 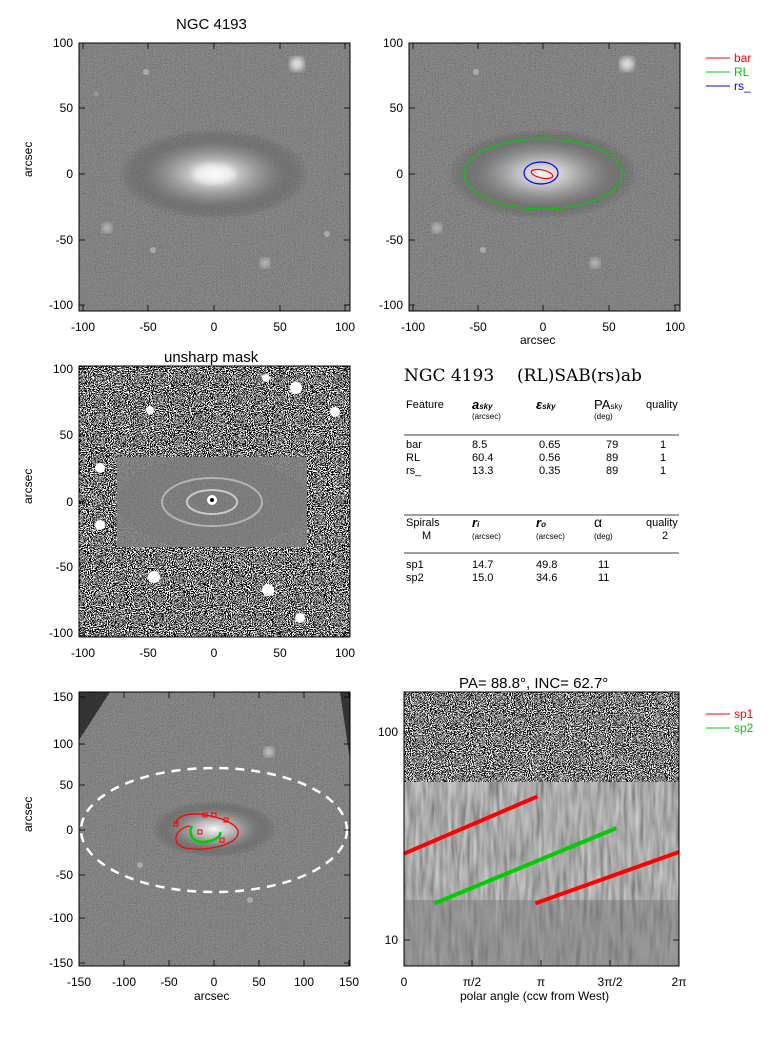 What do you see at coordinates (211, 357) in the screenshot?
I see `title-unsharp-mask: unsharp mask` at bounding box center [211, 357].